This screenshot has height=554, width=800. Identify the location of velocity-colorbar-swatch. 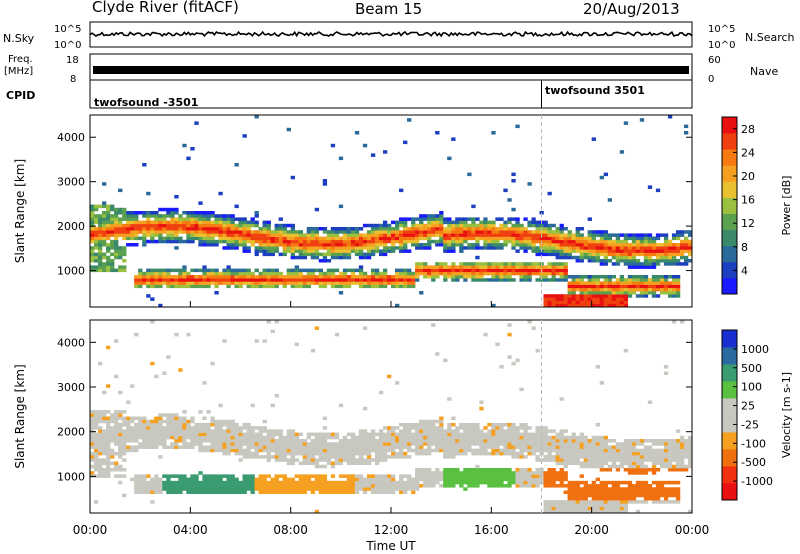
(729, 407).